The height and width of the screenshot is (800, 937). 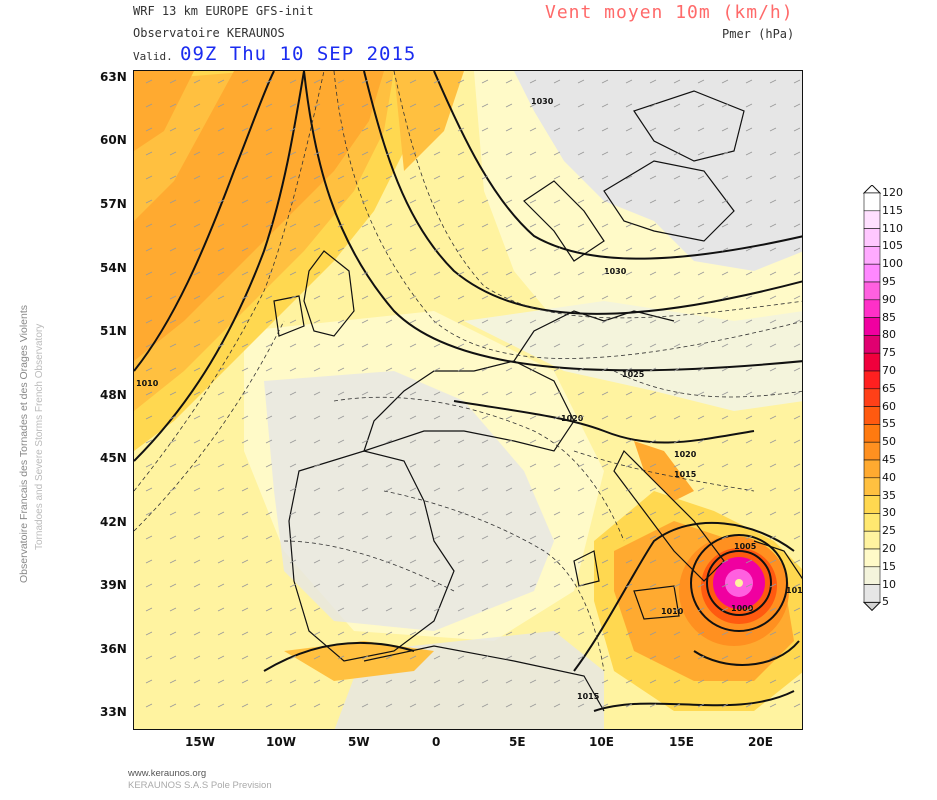 What do you see at coordinates (113, 77) in the screenshot?
I see `lat-tick: 63N` at bounding box center [113, 77].